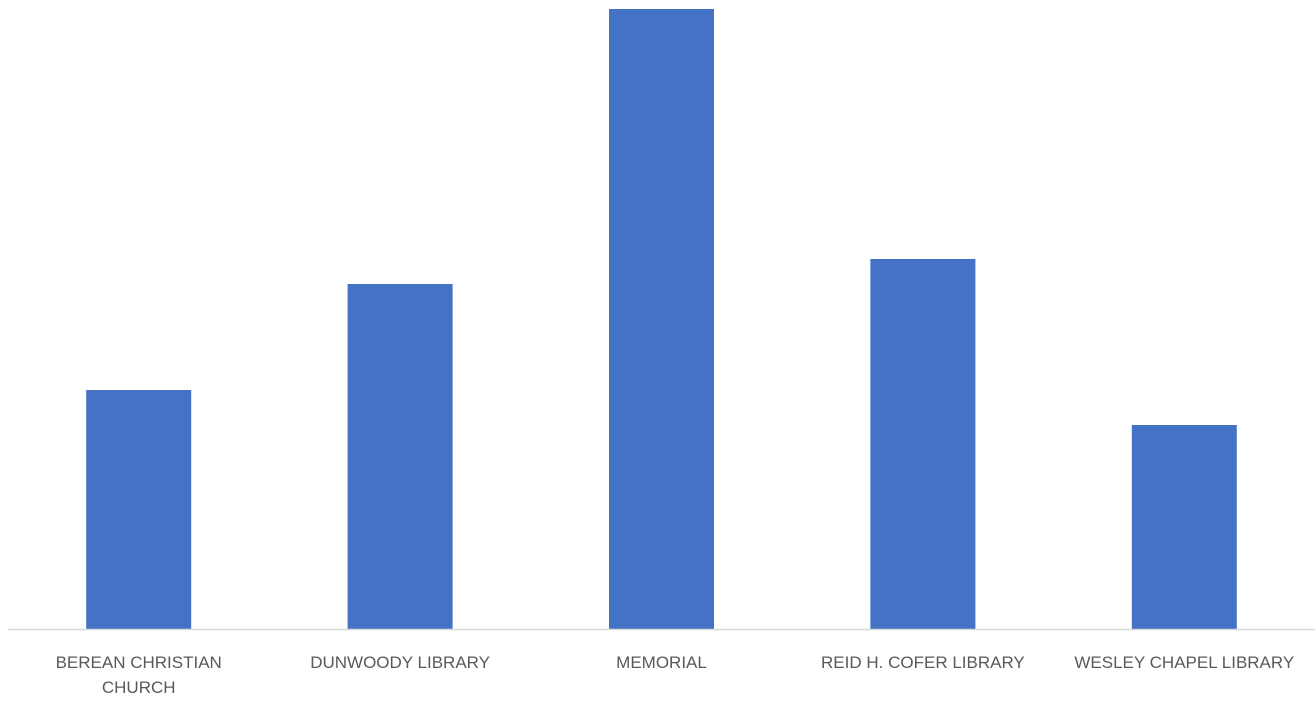 Image resolution: width=1315 pixels, height=703 pixels. What do you see at coordinates (139, 687) in the screenshot?
I see `x-tick-label-line: CHURCH` at bounding box center [139, 687].